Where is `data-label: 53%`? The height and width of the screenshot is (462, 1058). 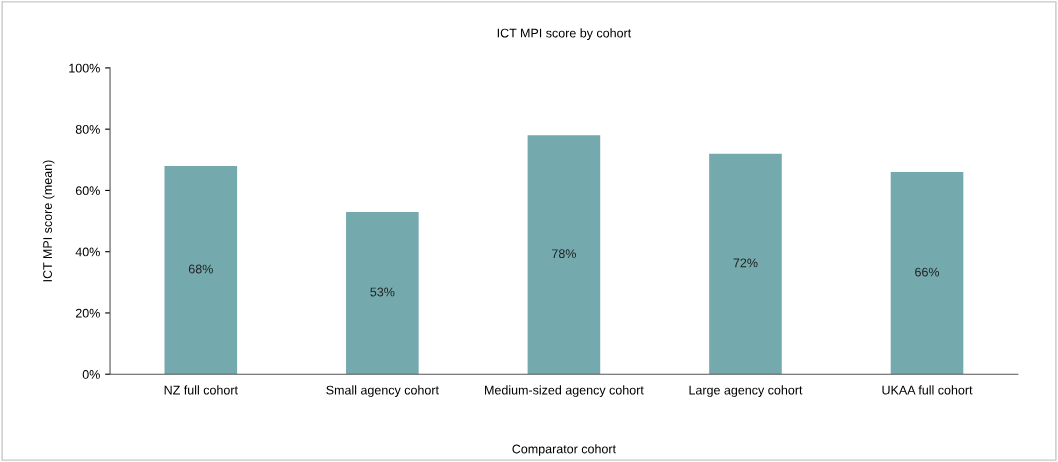
data-label: 53% is located at coordinates (382, 292).